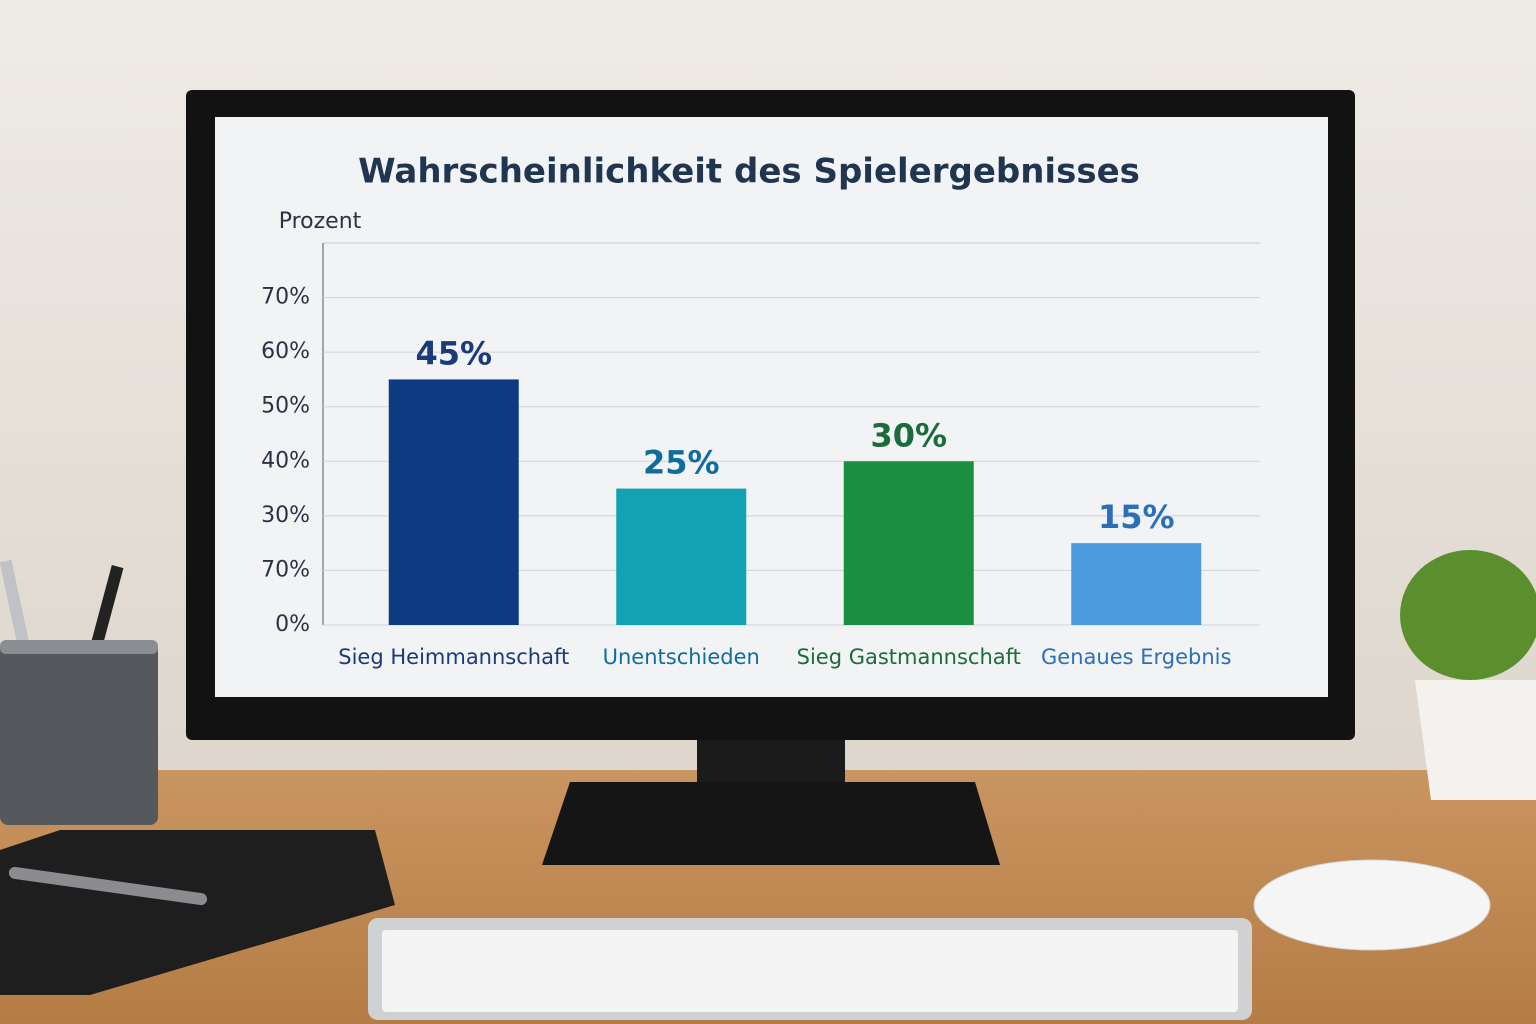 The width and height of the screenshot is (1536, 1024). Describe the element at coordinates (320, 221) in the screenshot. I see `y-axis-label: Prozent` at that location.